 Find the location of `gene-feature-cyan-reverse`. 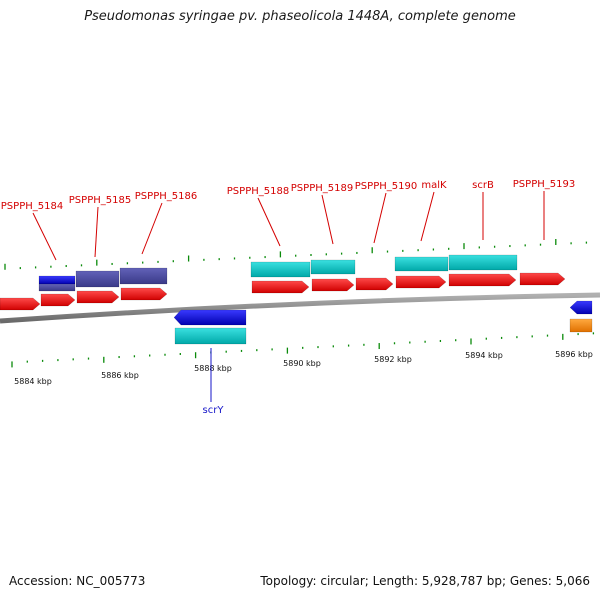

gene-feature-cyan-reverse is located at coordinates (210, 336).